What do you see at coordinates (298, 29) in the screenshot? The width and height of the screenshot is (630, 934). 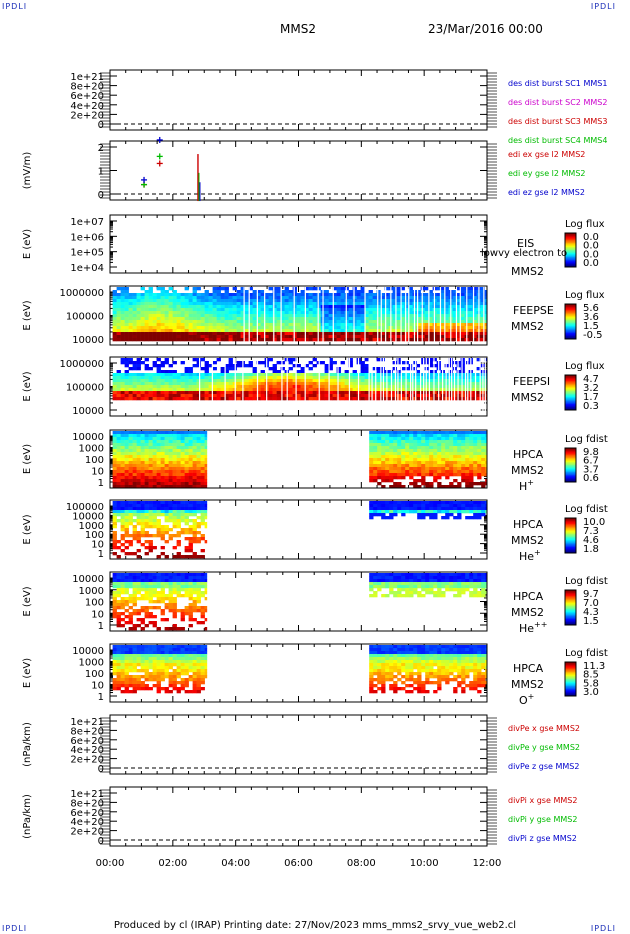 I see `page-title: MMS2` at bounding box center [298, 29].